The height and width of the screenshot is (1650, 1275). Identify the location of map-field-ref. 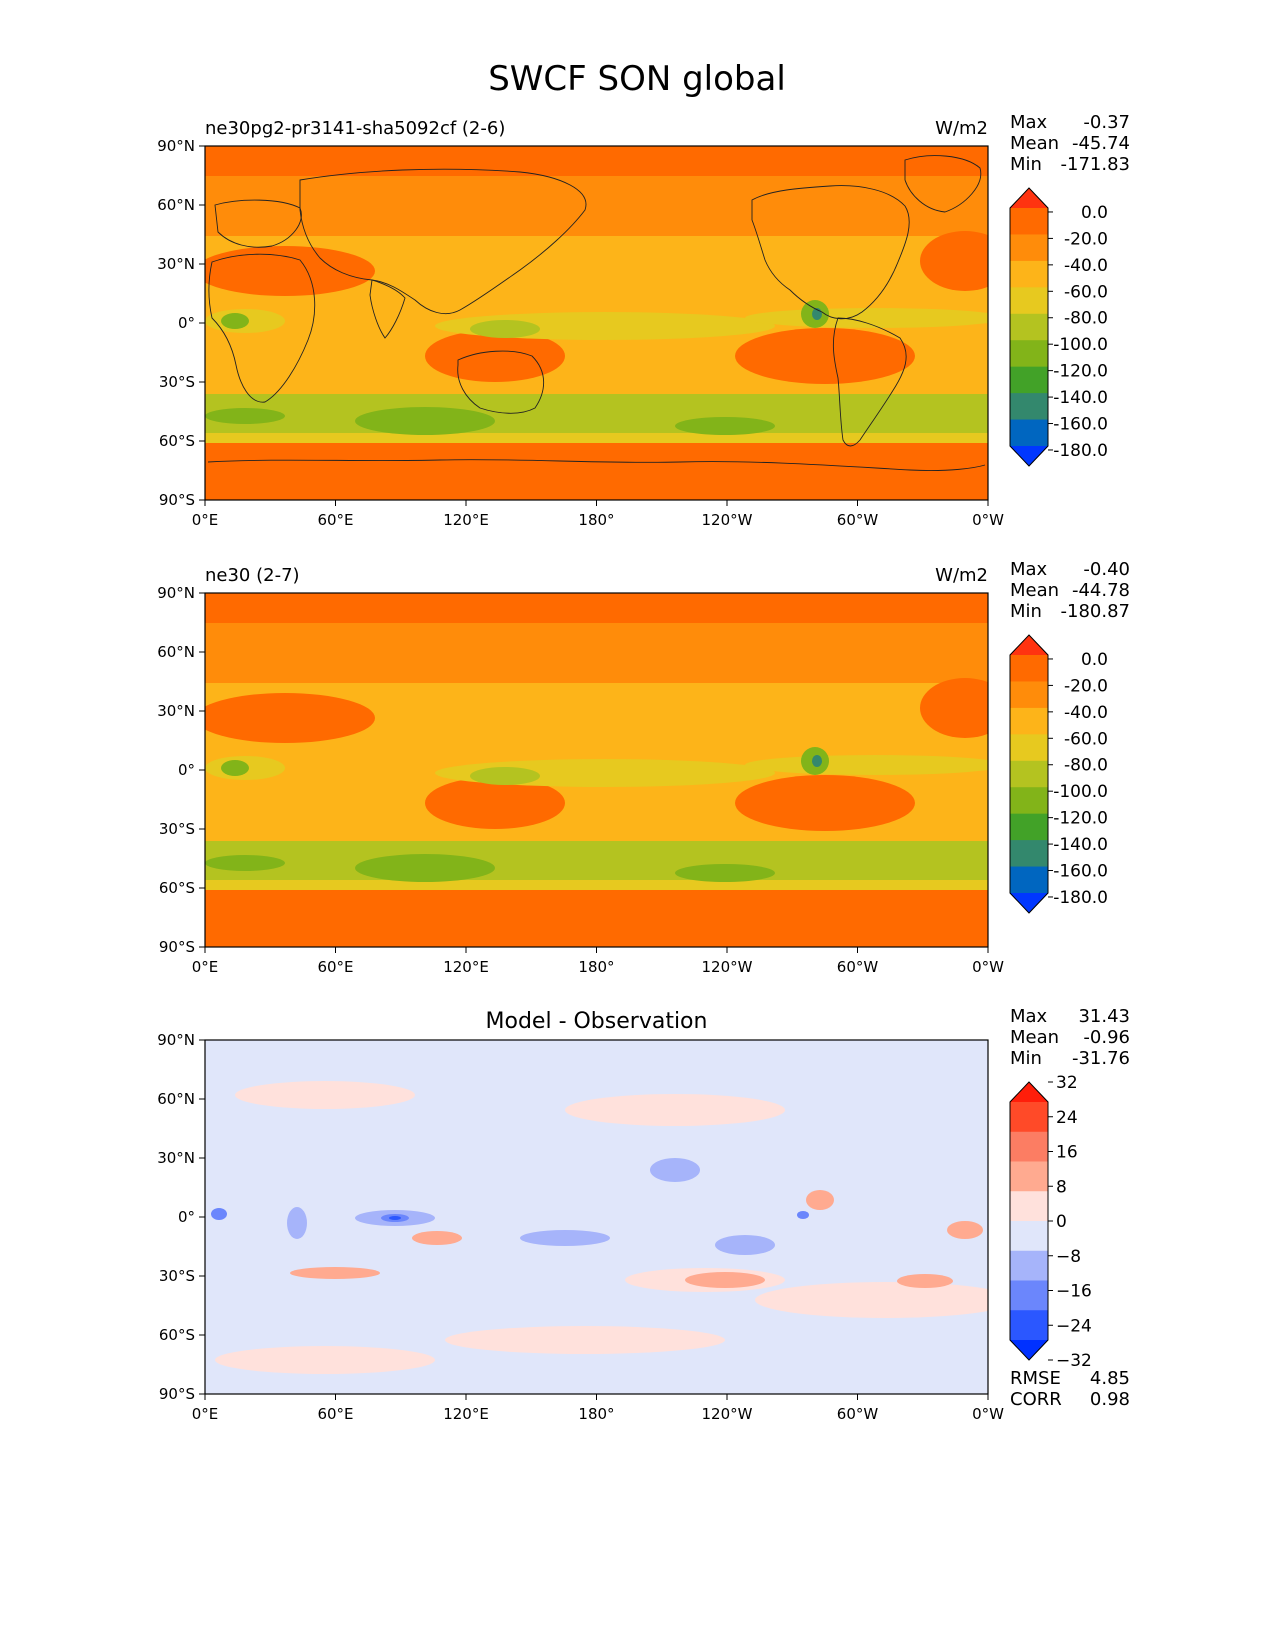
(596, 770).